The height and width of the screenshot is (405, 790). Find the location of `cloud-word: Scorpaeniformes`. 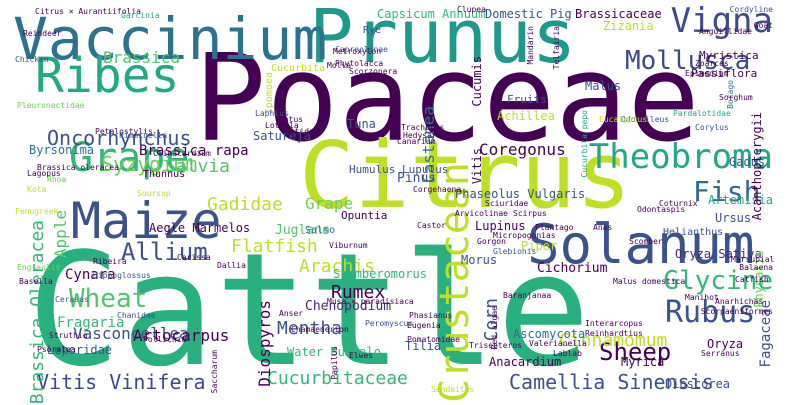

cloud-word: Scorpaeniformes is located at coordinates (736, 311).